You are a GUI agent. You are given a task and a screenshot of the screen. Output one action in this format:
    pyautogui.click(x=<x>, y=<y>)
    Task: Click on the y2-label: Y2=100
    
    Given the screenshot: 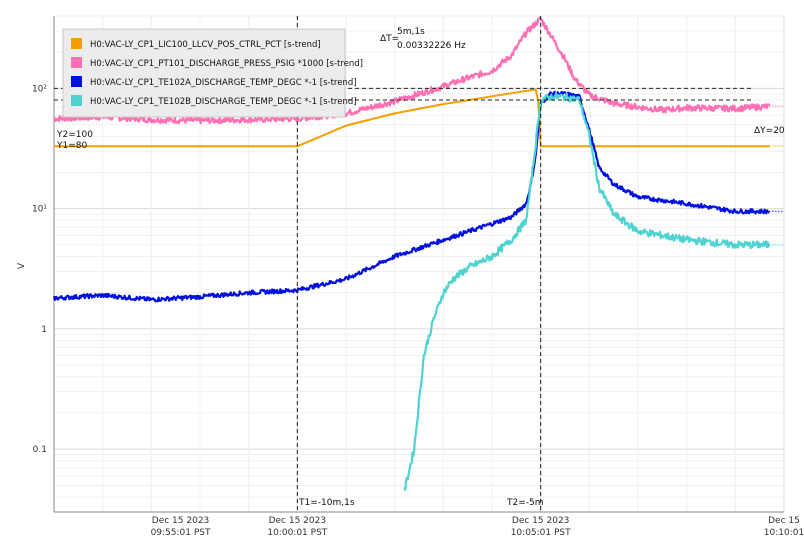 What is the action you would take?
    pyautogui.click(x=74, y=135)
    